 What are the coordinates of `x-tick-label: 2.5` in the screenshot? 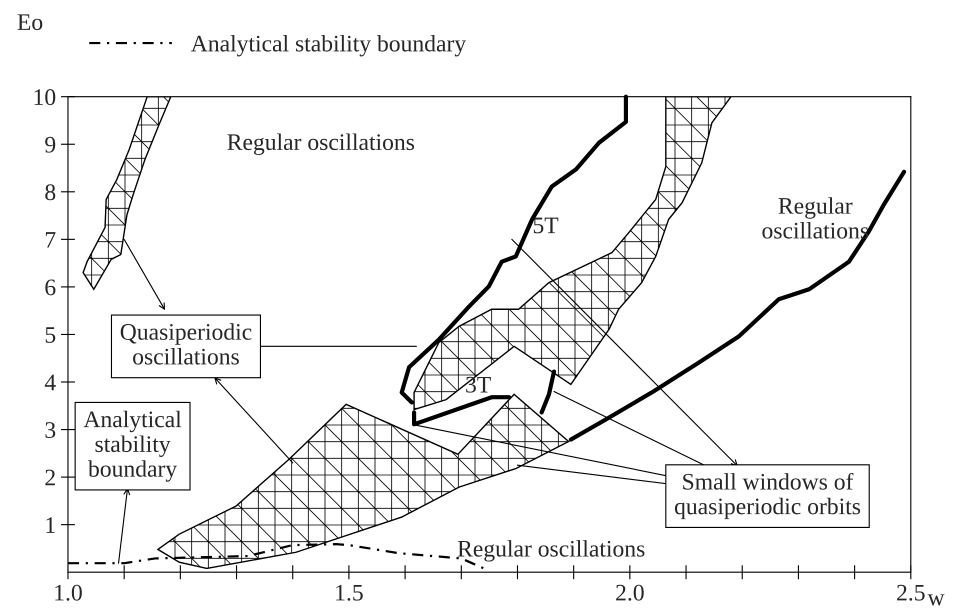 It's located at (911, 592).